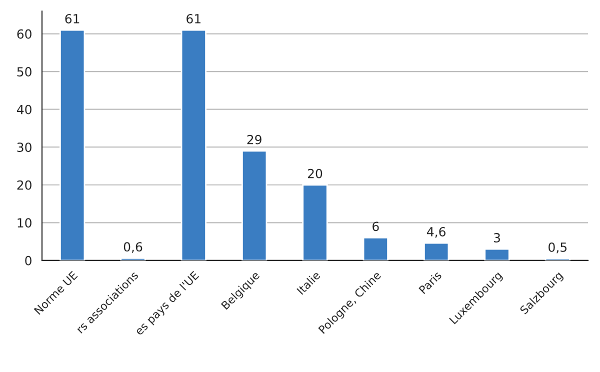 The width and height of the screenshot is (600, 372). What do you see at coordinates (24, 34) in the screenshot?
I see `y-tick-label: 60` at bounding box center [24, 34].